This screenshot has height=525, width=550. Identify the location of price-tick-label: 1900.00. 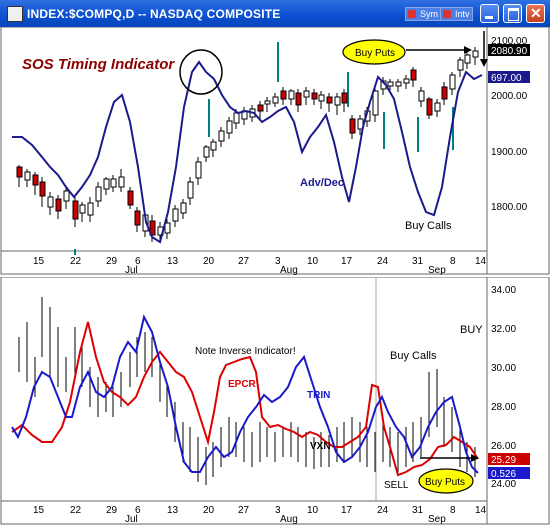
(509, 152).